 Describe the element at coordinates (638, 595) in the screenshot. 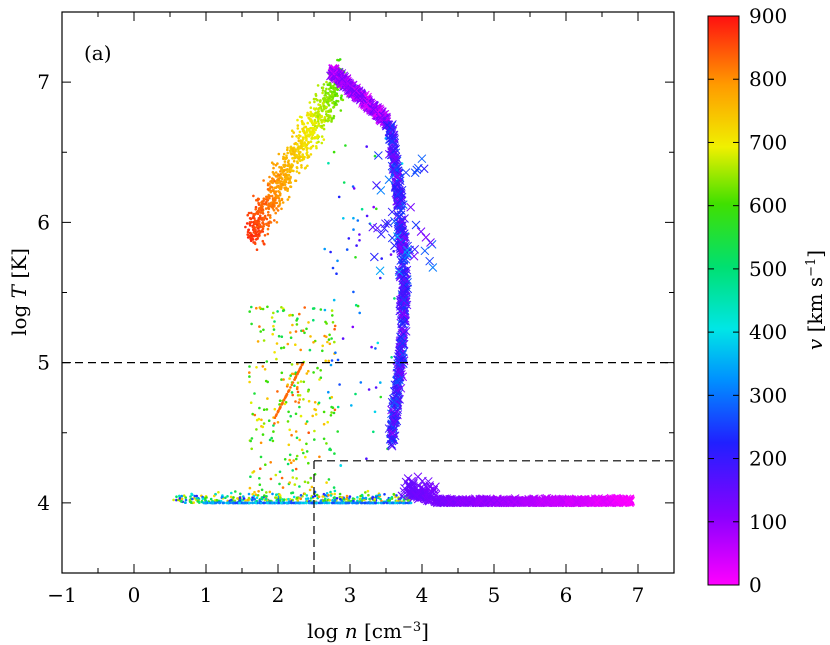

I see `x-tick-label: 7` at that location.